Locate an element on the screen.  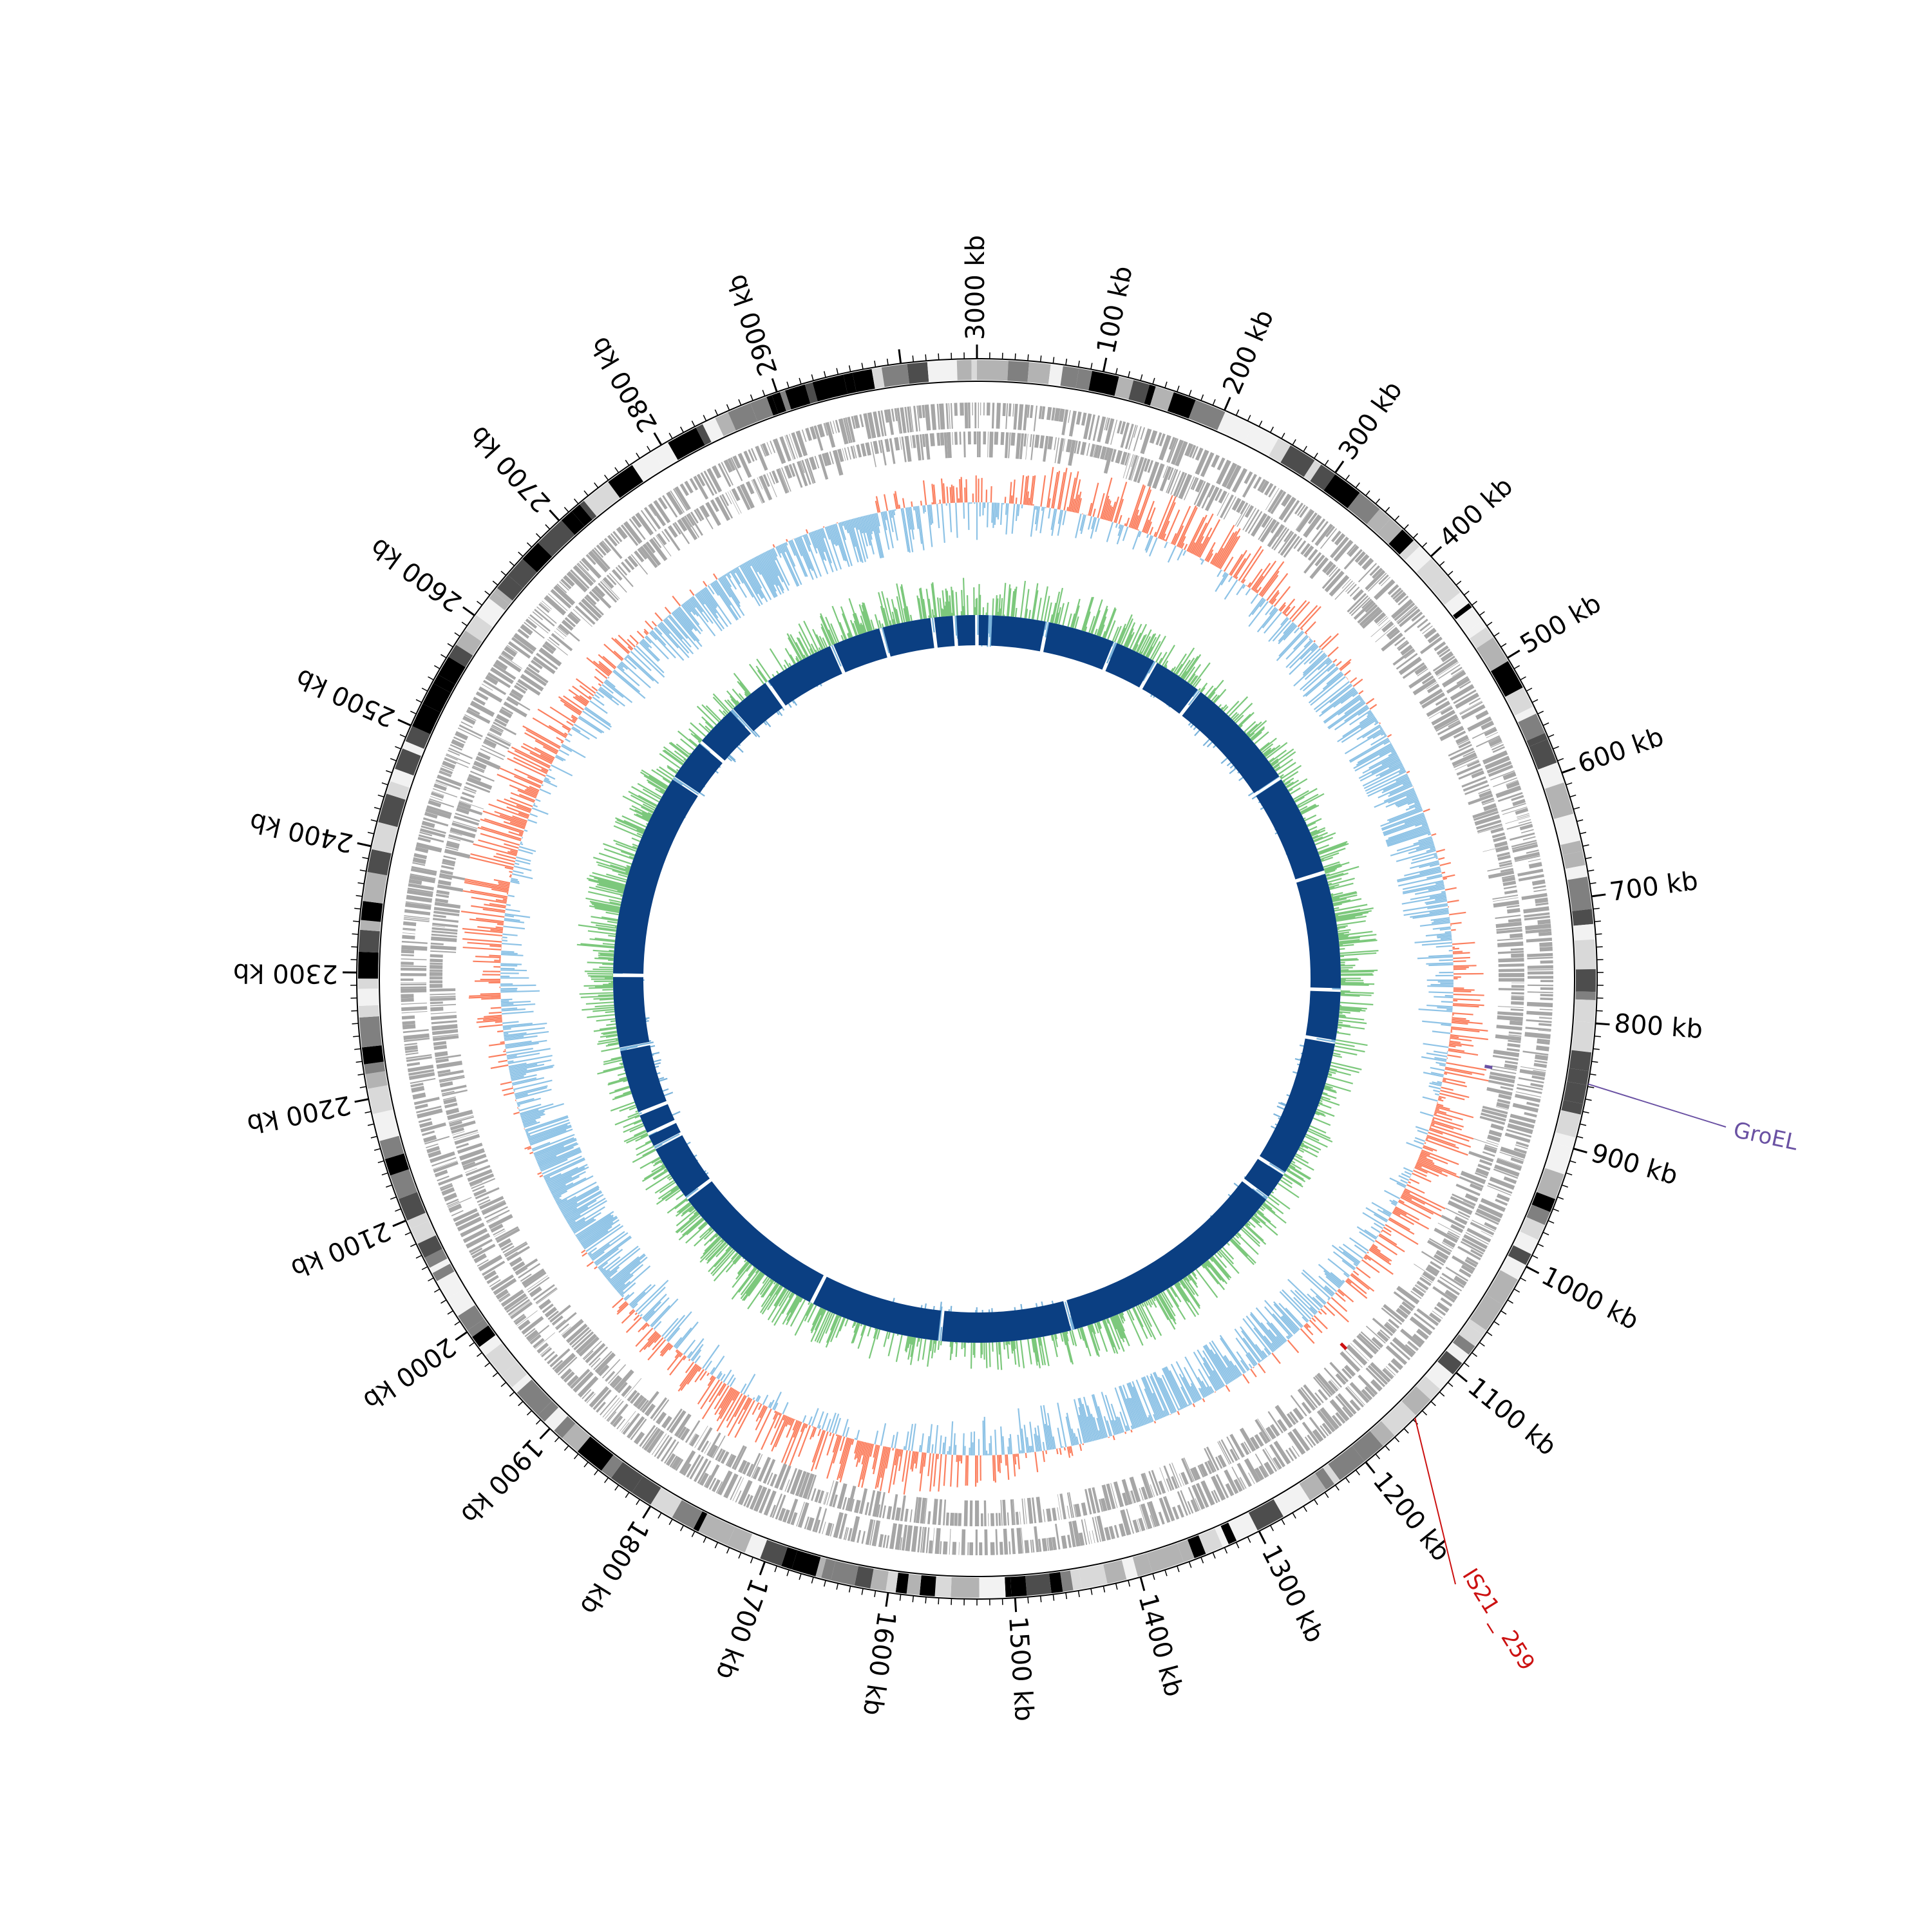
major-tick is located at coordinates (1568, 771).